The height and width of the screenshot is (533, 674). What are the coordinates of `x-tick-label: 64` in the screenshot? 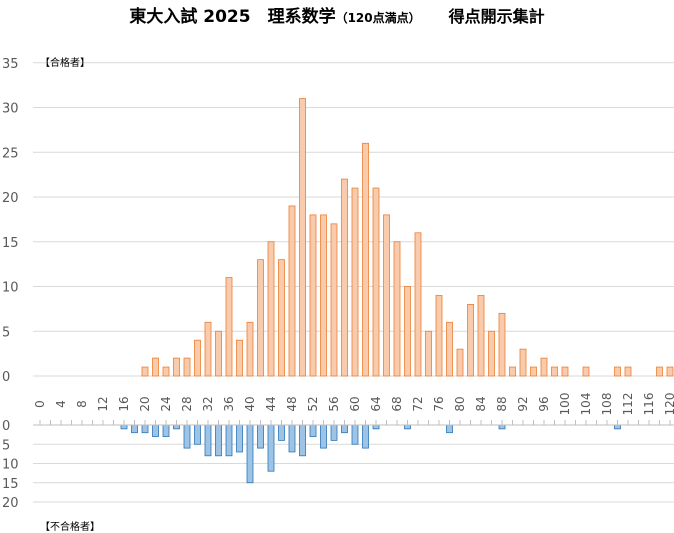 It's located at (376, 403).